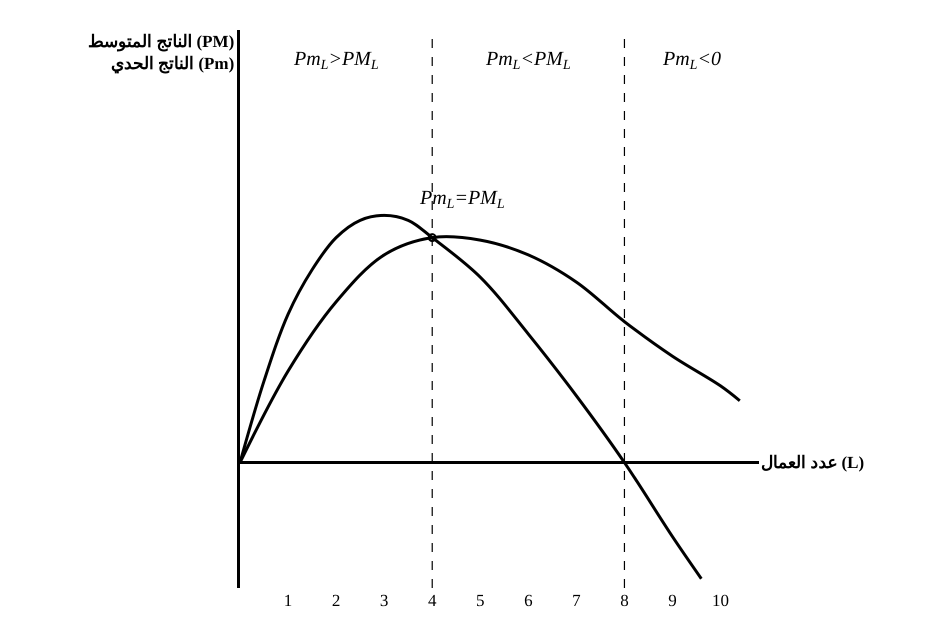 The width and height of the screenshot is (939, 628). What do you see at coordinates (161, 53) in the screenshot?
I see `text: الناتج المتوسط (PM) الناتج الحدي (Pm)` at bounding box center [161, 53].